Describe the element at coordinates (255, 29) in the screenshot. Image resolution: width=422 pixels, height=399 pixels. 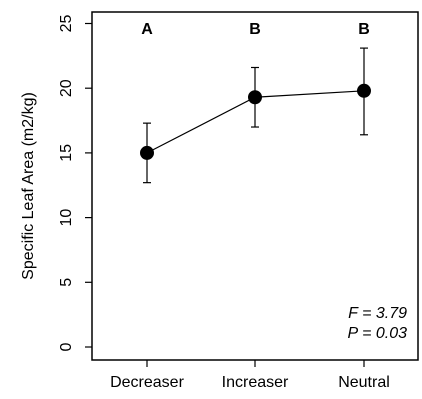
I see `group-letter-1: B` at that location.